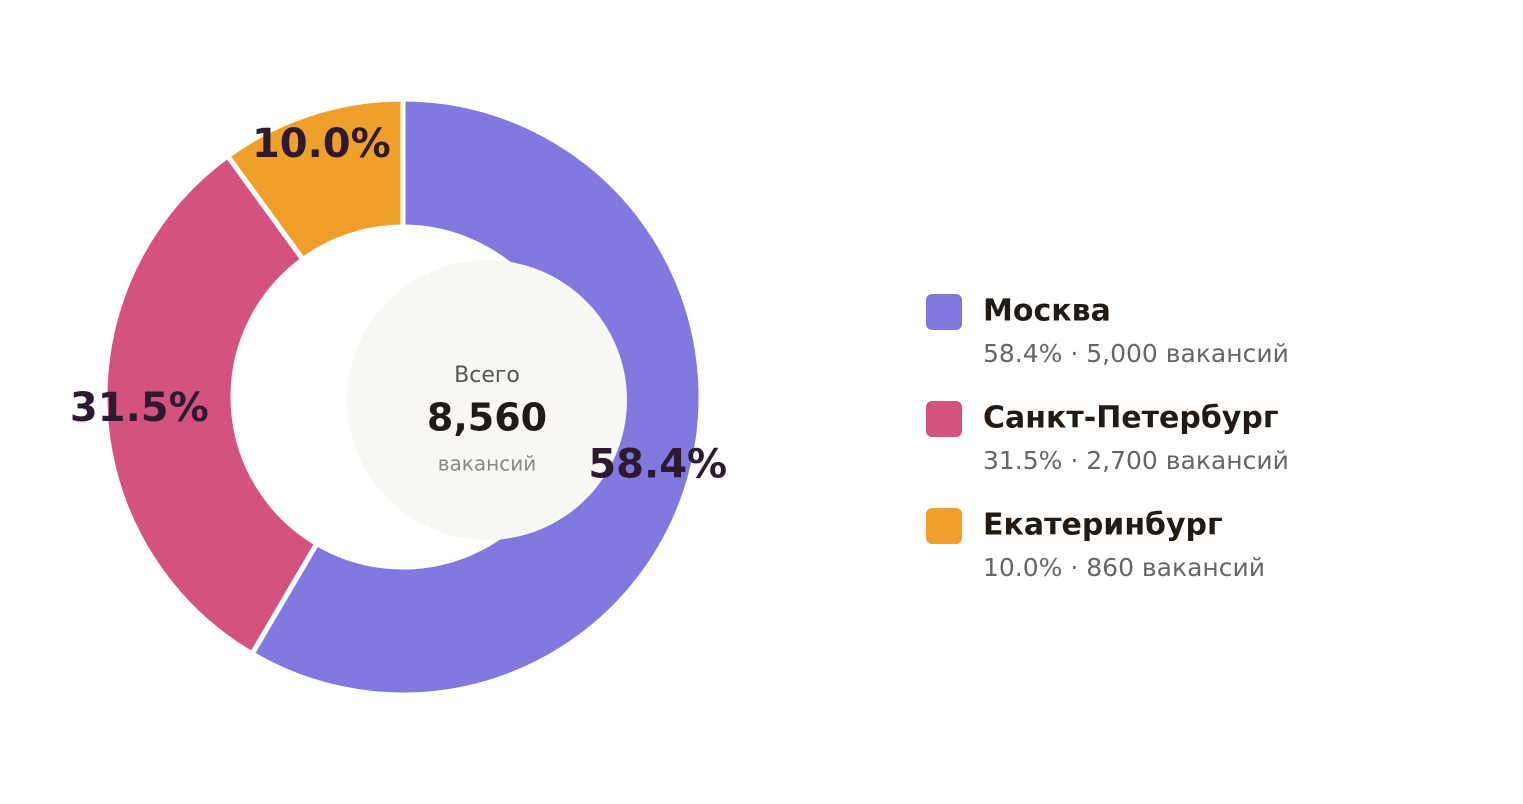  What do you see at coordinates (1103, 525) in the screenshot?
I see `legend-label: Екатеринбург` at bounding box center [1103, 525].